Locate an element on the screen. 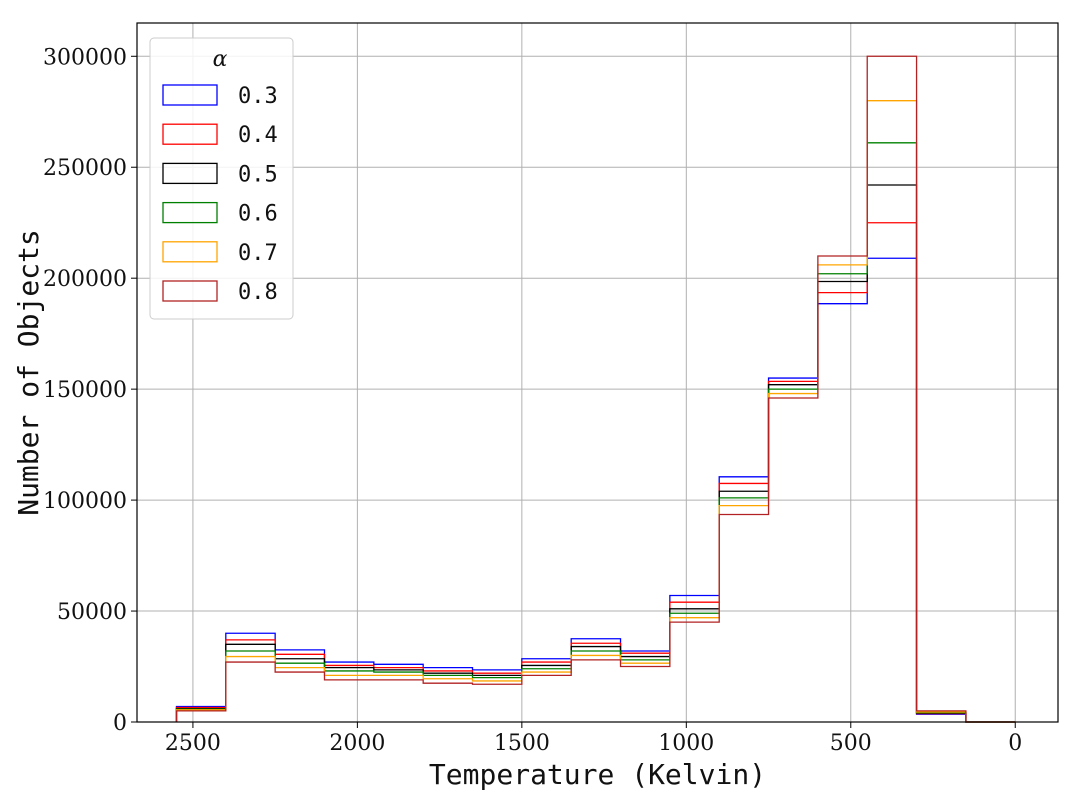 The height and width of the screenshot is (811, 1092). y-tick-label: 150000 is located at coordinates (85, 390).